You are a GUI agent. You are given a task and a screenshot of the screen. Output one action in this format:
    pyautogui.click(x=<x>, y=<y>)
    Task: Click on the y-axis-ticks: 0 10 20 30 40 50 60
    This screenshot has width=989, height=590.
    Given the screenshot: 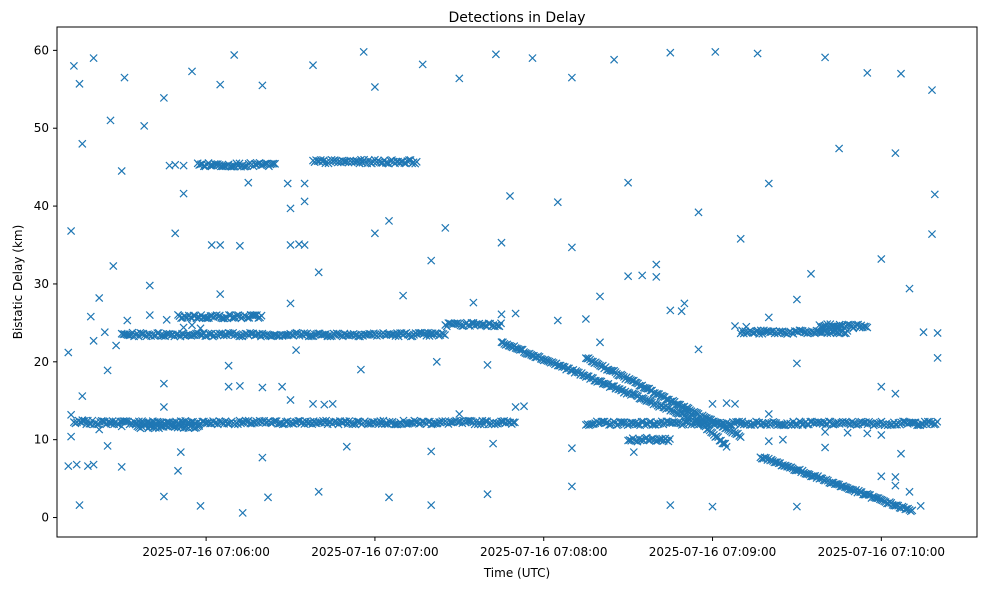 What is the action you would take?
    pyautogui.click(x=45, y=284)
    